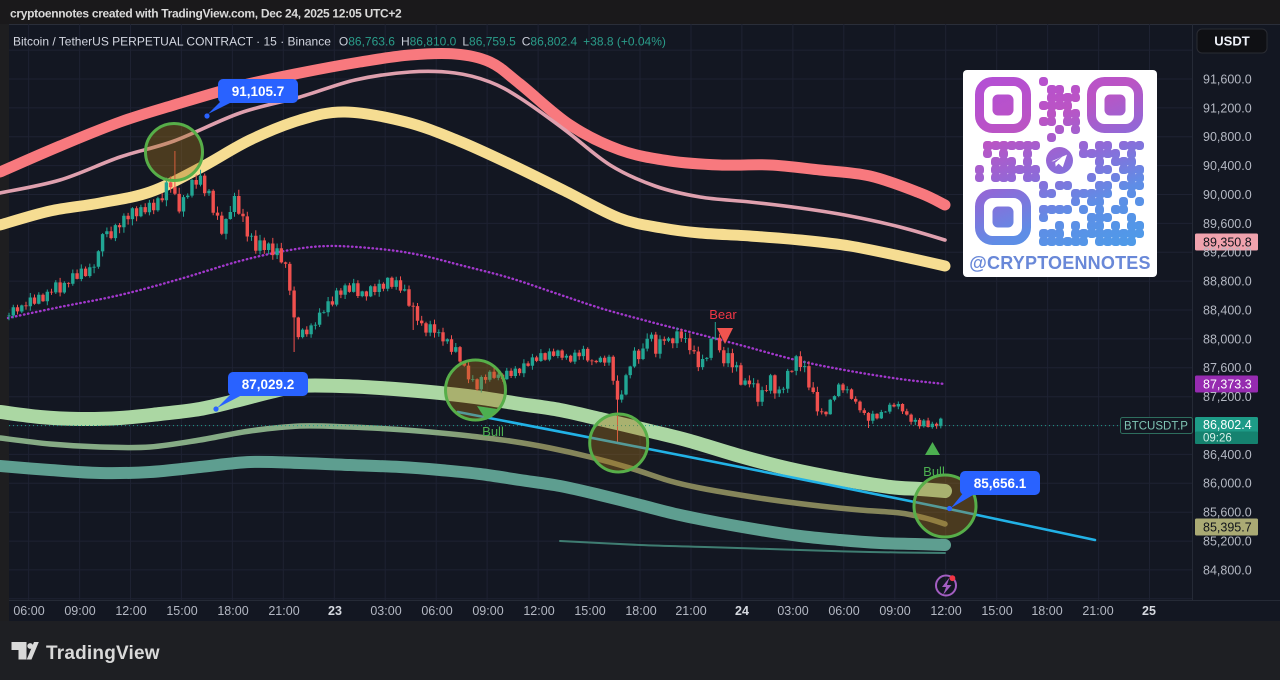 The height and width of the screenshot is (680, 1280). What do you see at coordinates (742, 611) in the screenshot?
I see `svg-text: 24` at bounding box center [742, 611].